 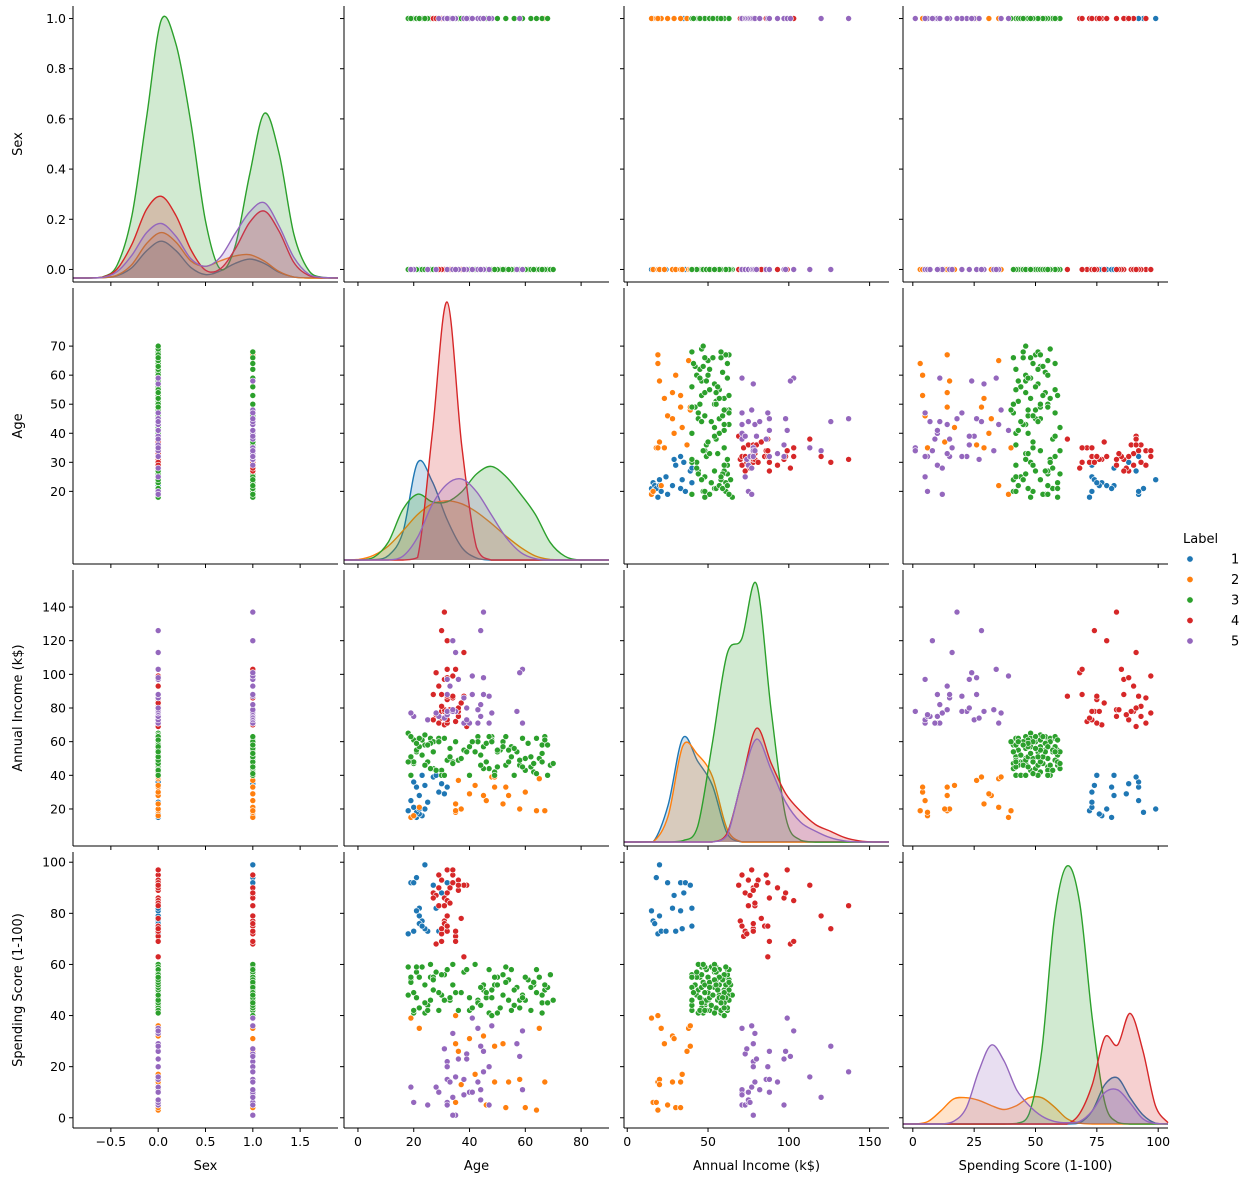 What do you see at coordinates (754, 1000) in the screenshot?
I see `panel-score-vs-income: 0 50 100 150` at bounding box center [754, 1000].